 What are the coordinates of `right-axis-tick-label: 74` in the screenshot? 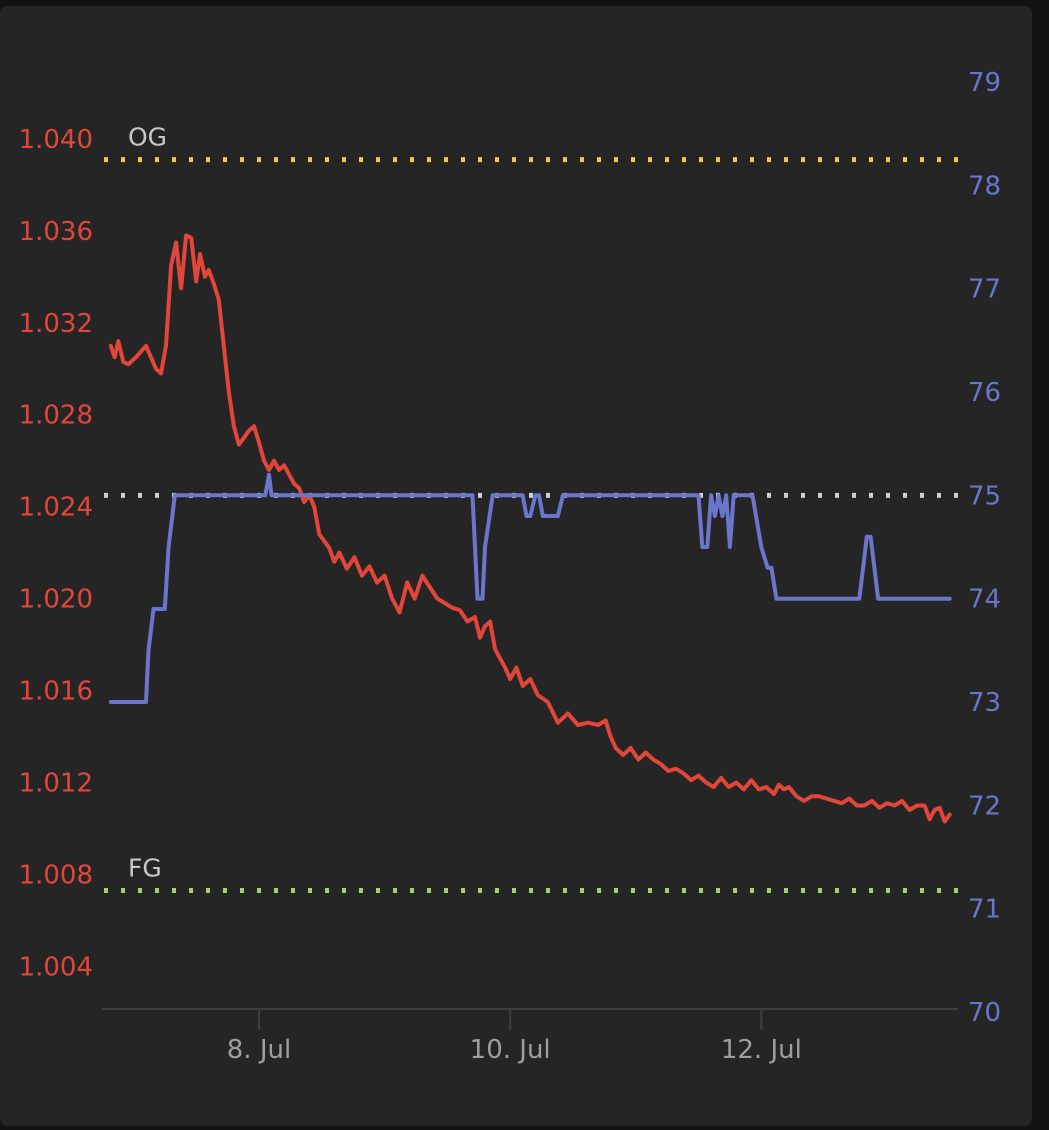 It's located at (984, 600).